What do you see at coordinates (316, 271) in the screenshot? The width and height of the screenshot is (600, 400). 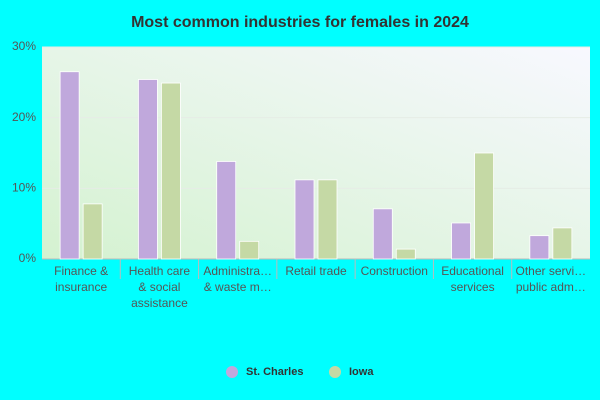 I see `x-tick-label: Retail trade` at bounding box center [316, 271].